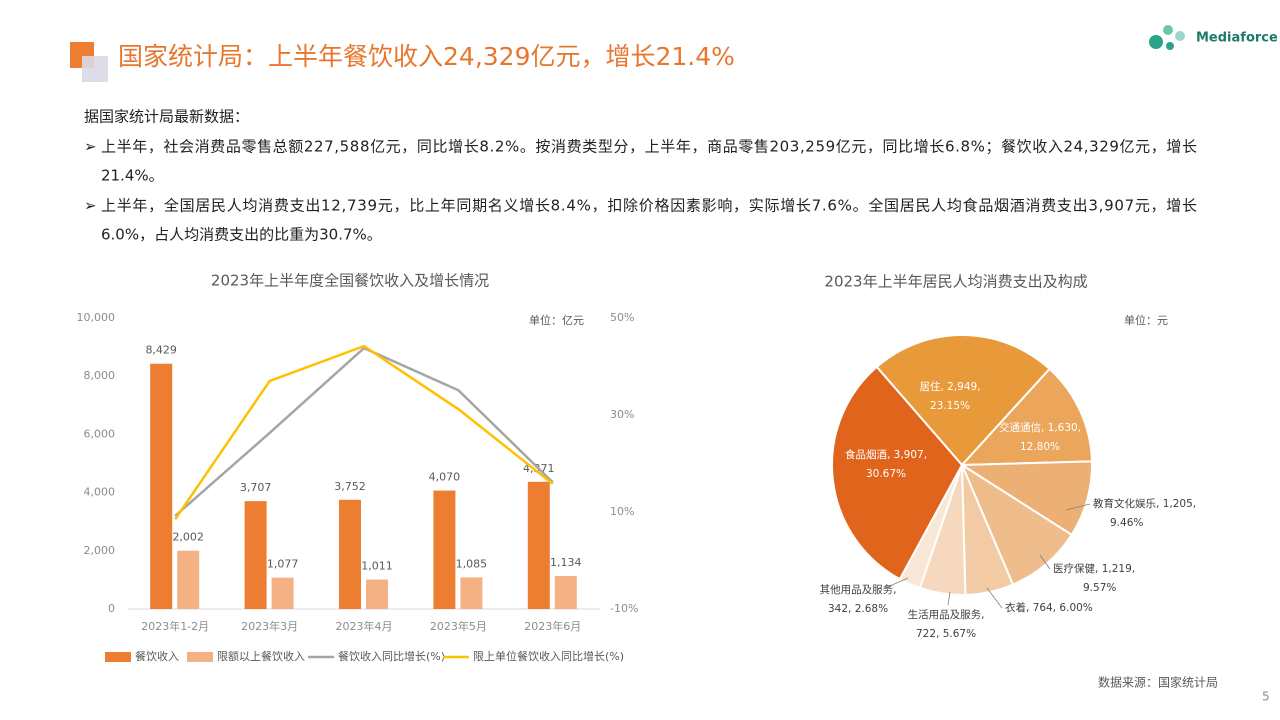 The image size is (1280, 720). I want to click on pie-label: 23.15%, so click(950, 406).